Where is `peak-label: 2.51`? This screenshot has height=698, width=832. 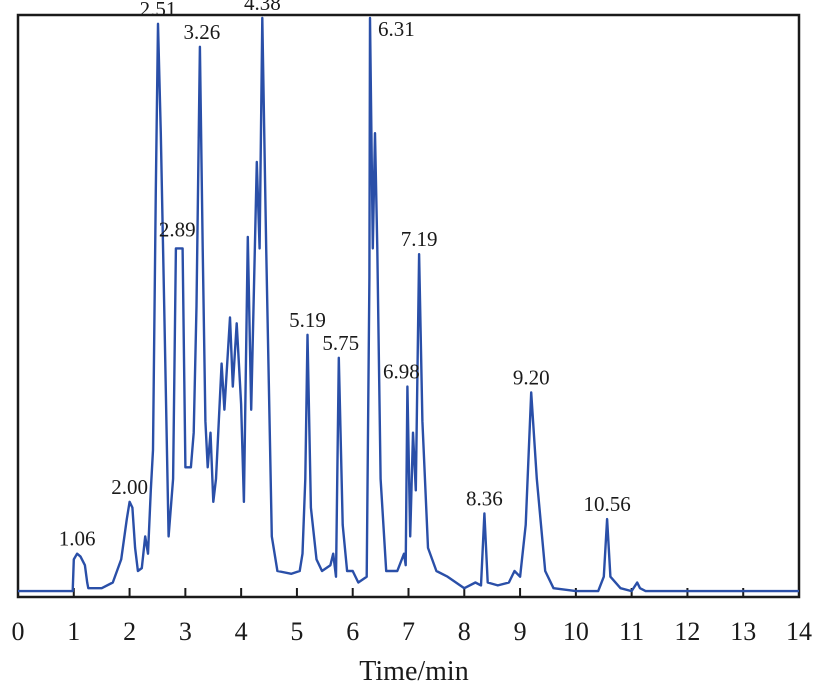 peak-label: 2.51 is located at coordinates (158, 10).